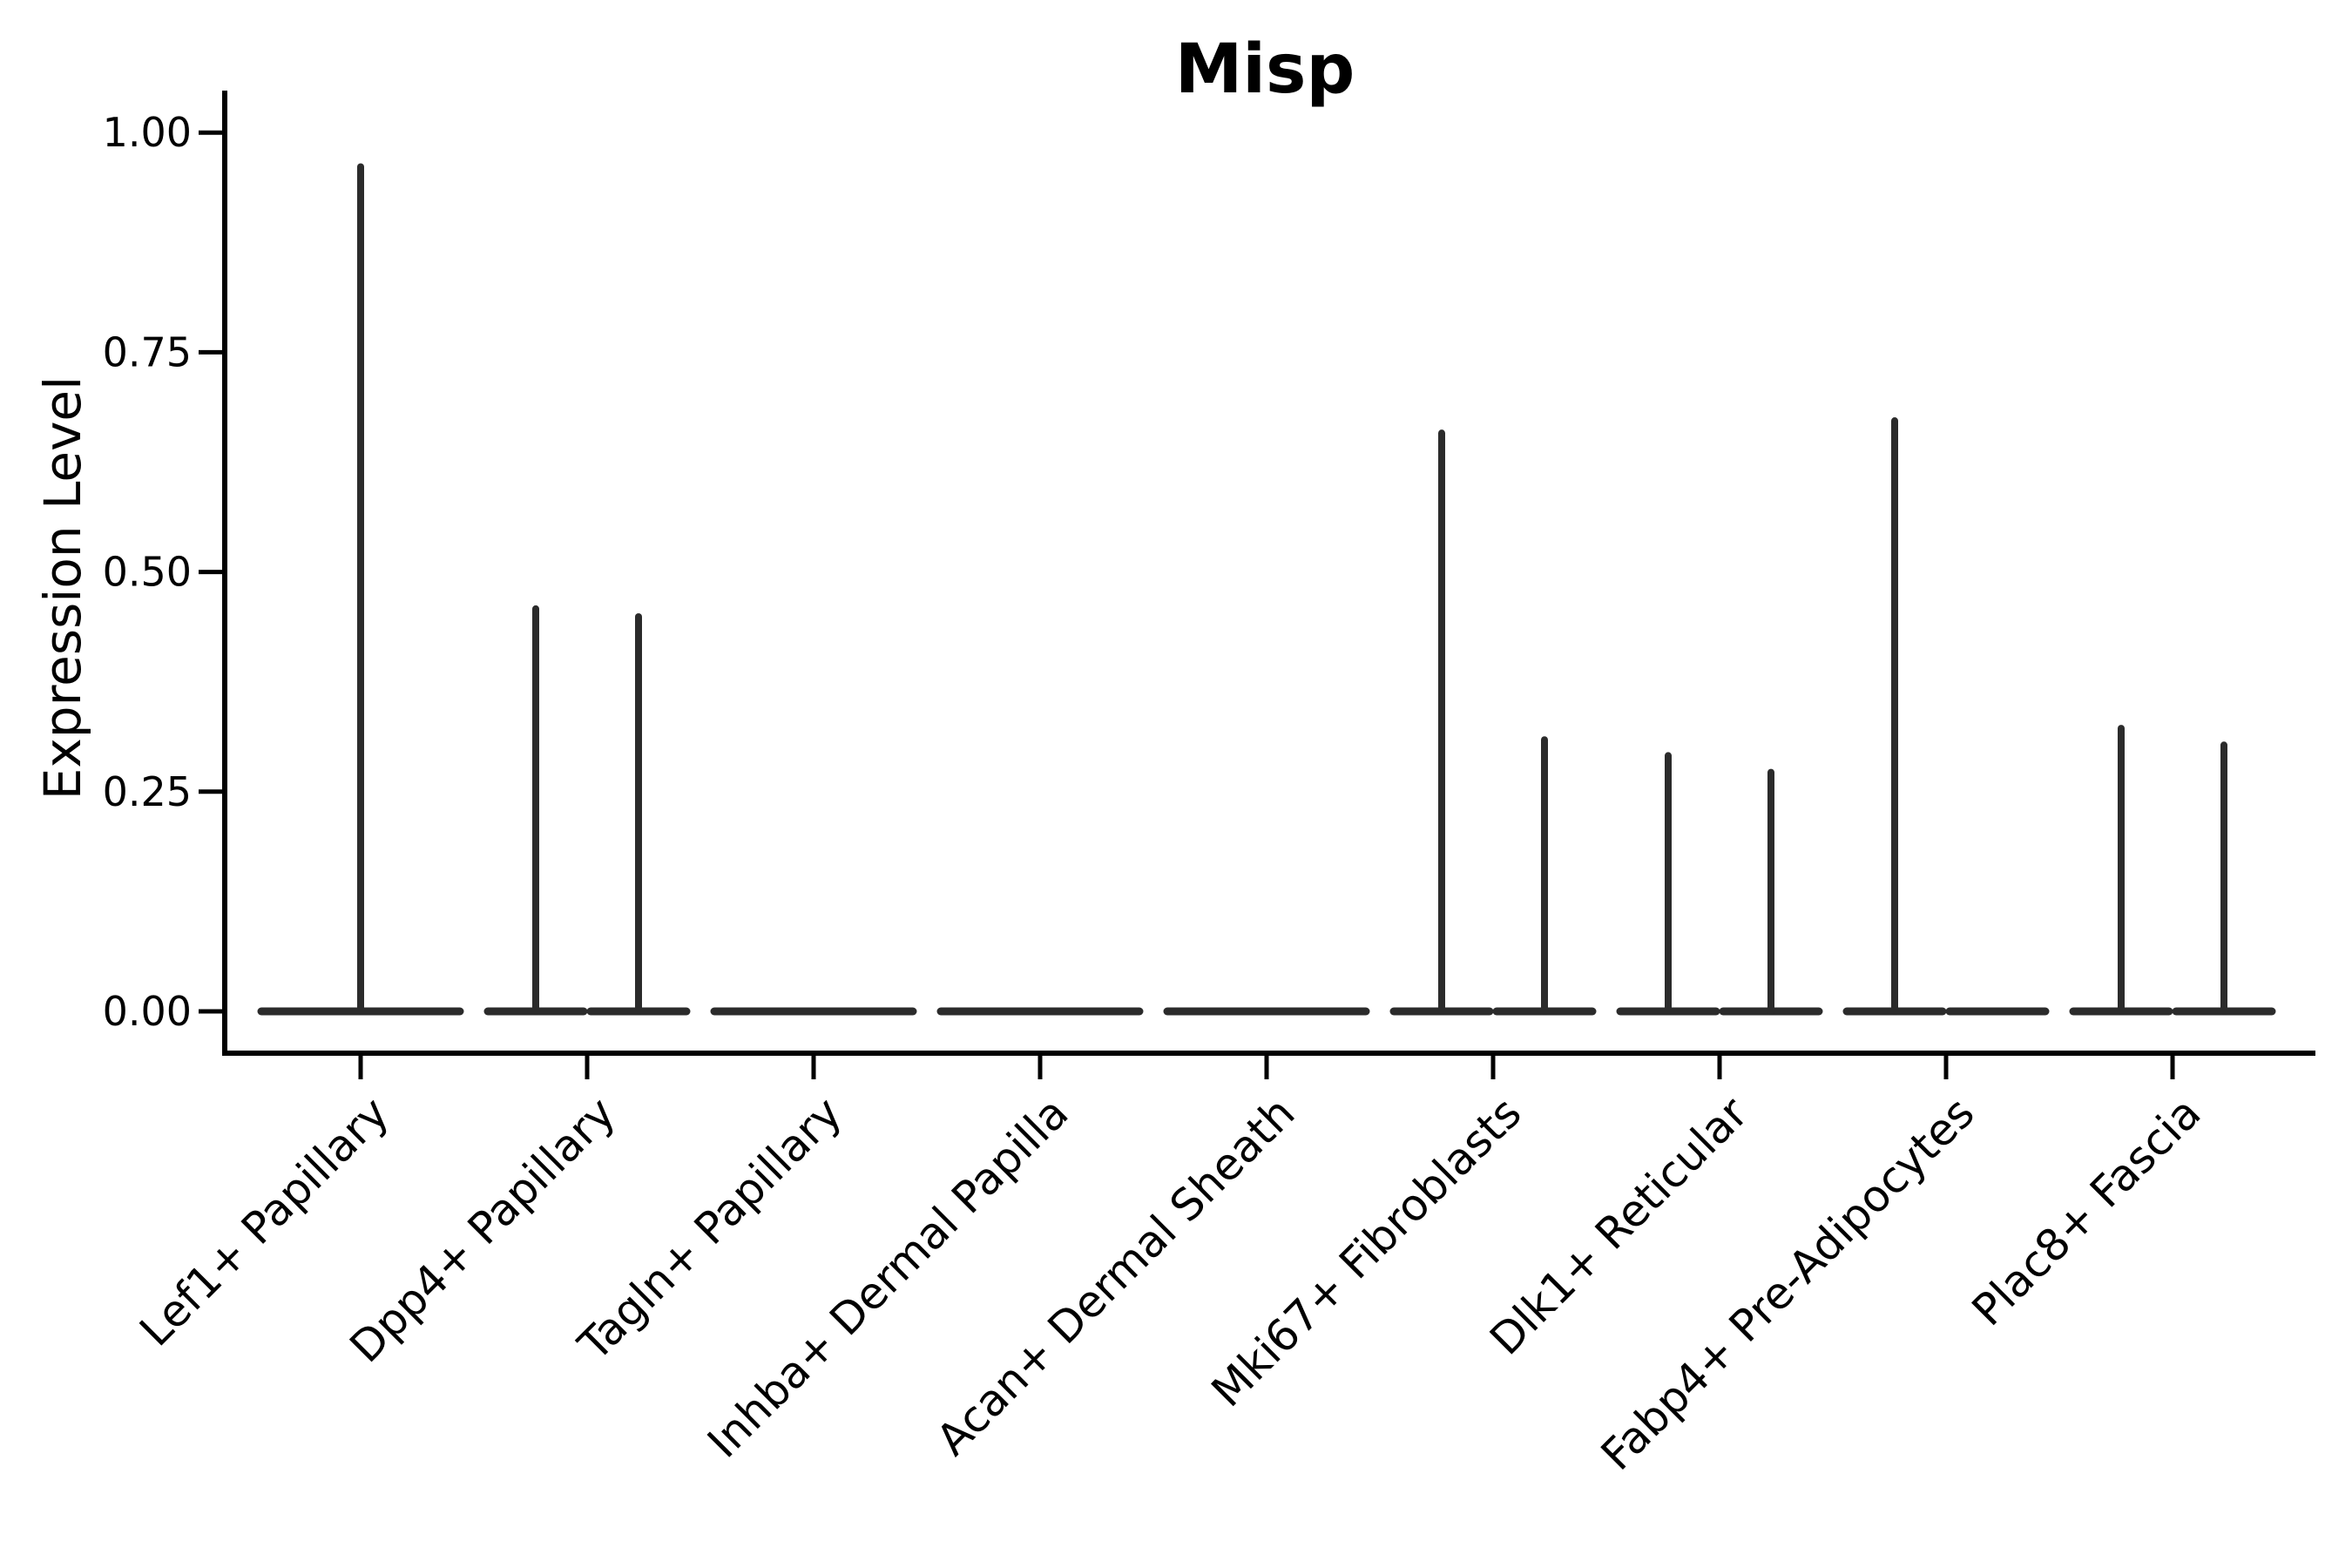  Describe the element at coordinates (147, 1012) in the screenshot. I see `y-tick-label: 0.00` at that location.